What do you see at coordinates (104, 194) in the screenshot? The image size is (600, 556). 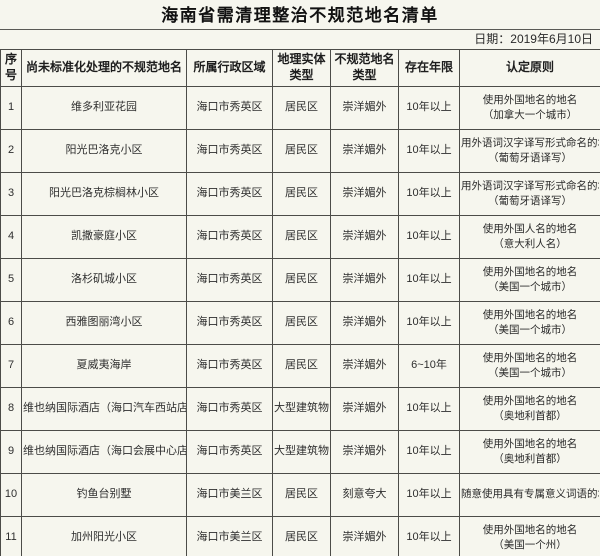 I see `cell-nonstandard-name: 阳光巴洛克棕榈林小区` at bounding box center [104, 194].